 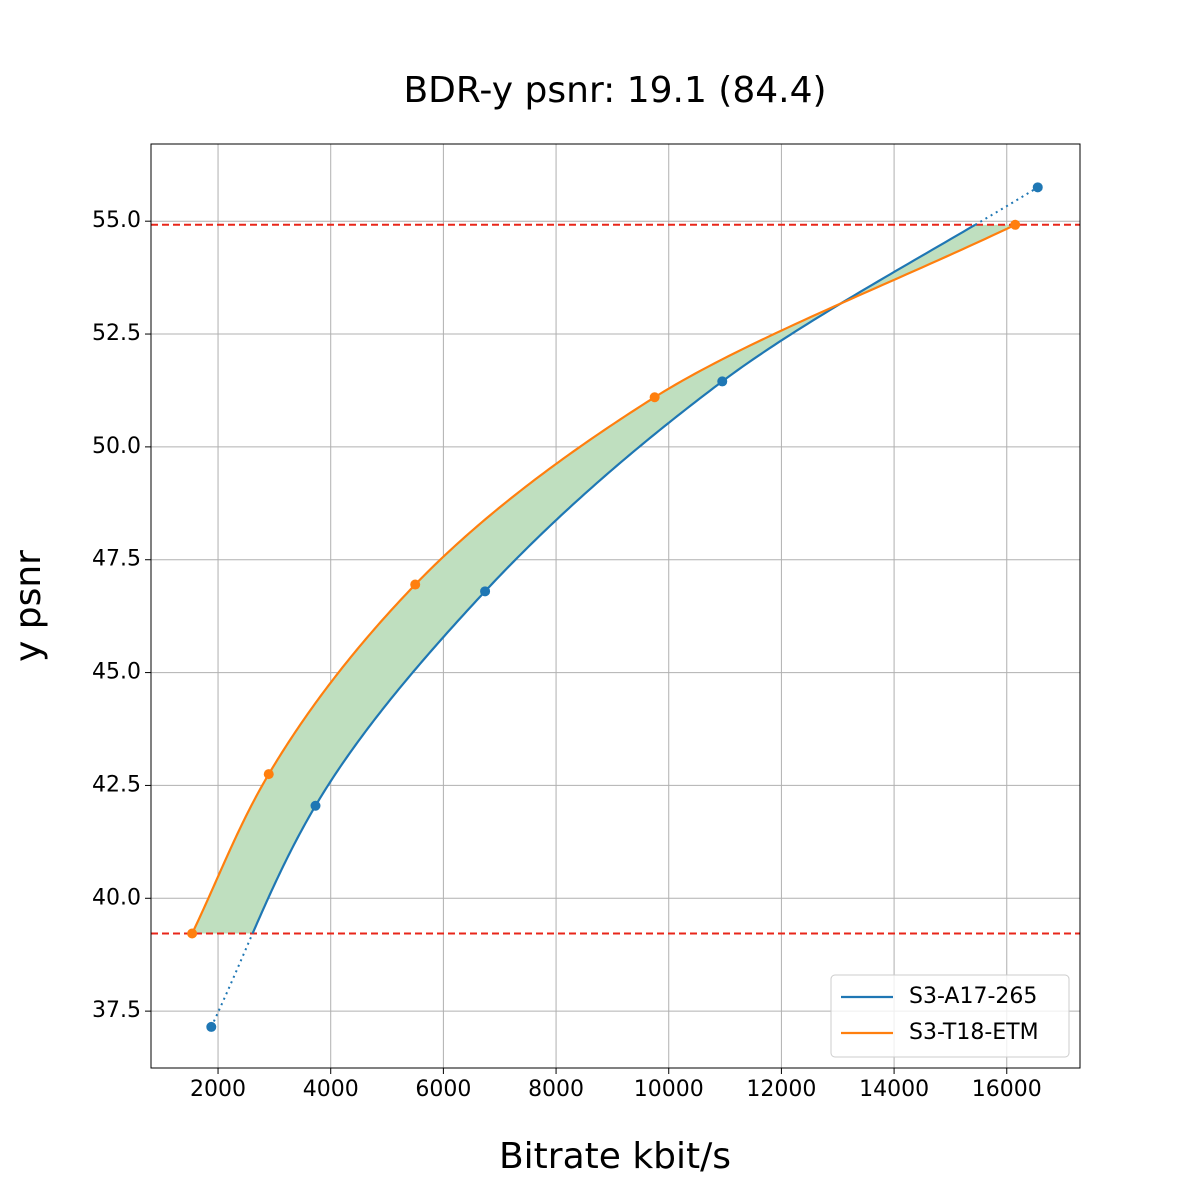 I want to click on y-tick-label: 40.0, so click(x=116, y=897).